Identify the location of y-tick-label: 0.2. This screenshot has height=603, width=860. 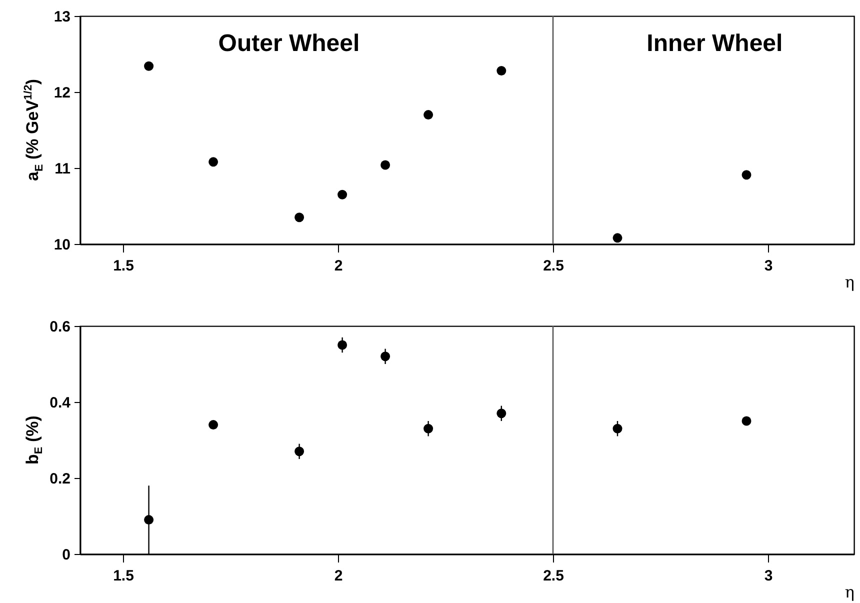
(60, 479).